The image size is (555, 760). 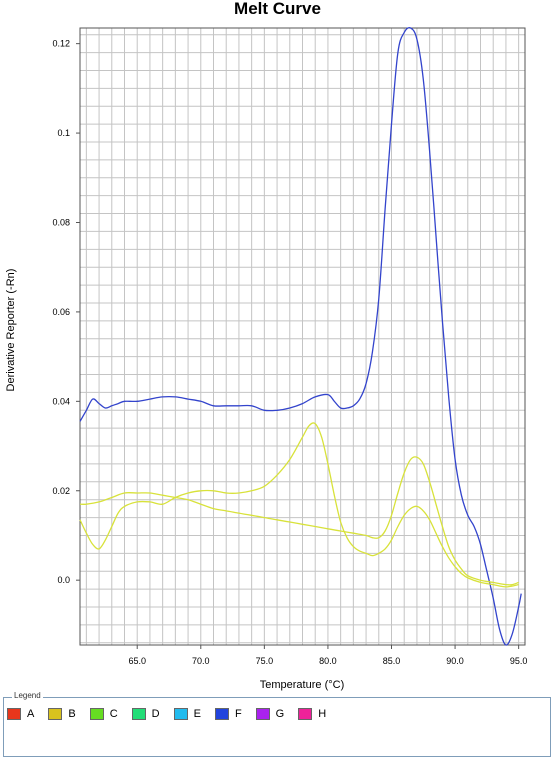 I want to click on legend-item-label: C, so click(x=113, y=714).